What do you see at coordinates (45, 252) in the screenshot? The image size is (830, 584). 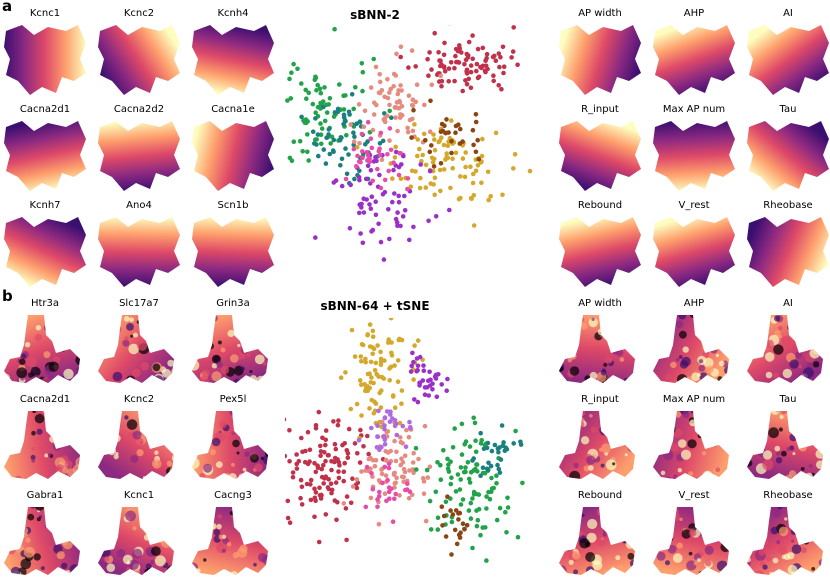 I see `panel-a-gene-kcnh7-map` at bounding box center [45, 252].